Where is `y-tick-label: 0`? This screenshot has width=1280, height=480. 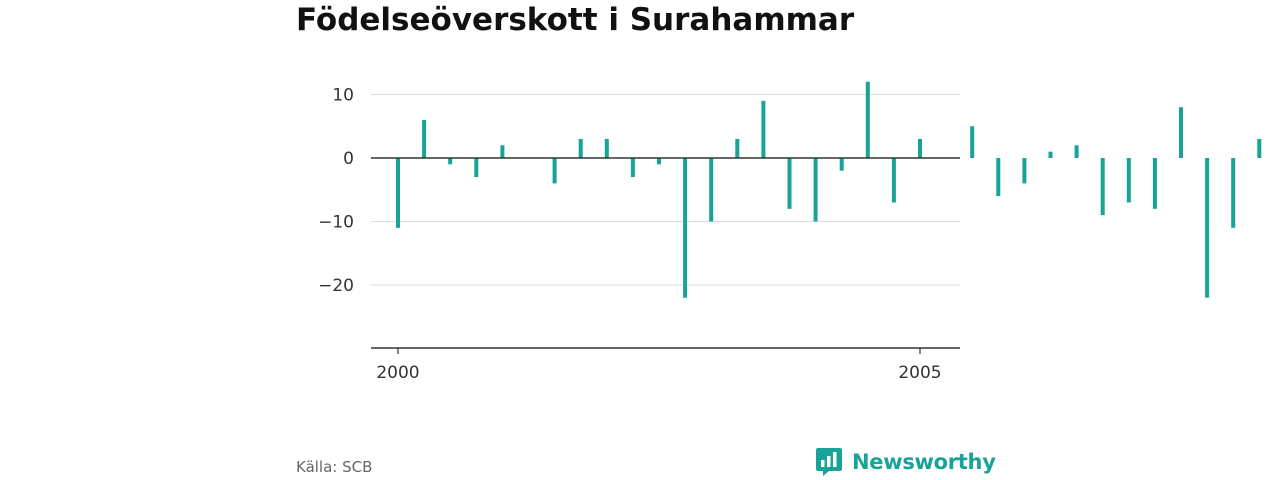
y-tick-label: 0 is located at coordinates (348, 159).